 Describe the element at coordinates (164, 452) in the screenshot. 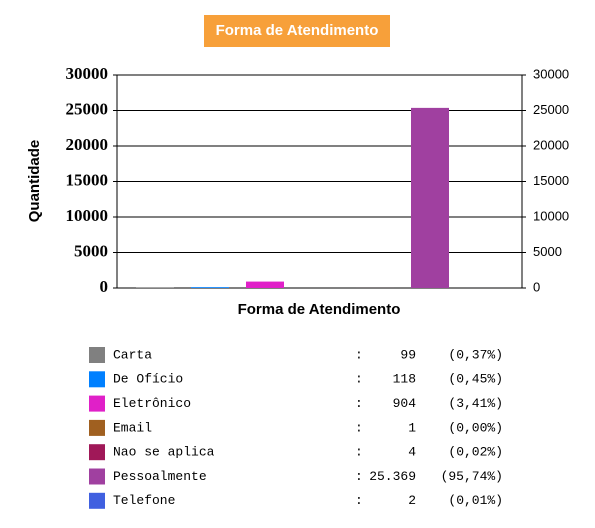

I see `legend-label: Nao se aplica` at that location.